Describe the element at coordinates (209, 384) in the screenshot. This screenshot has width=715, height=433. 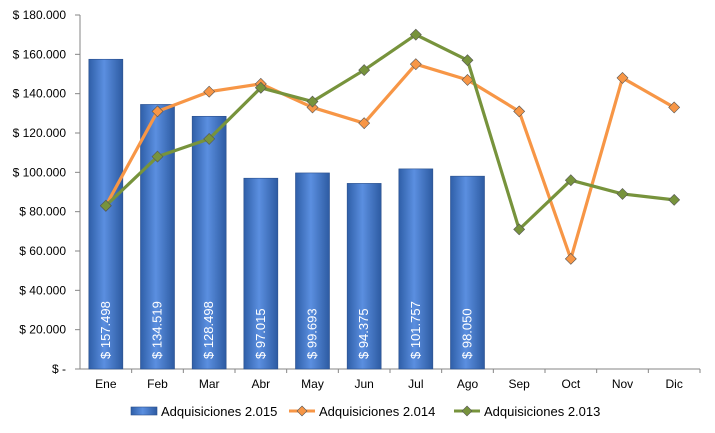
I see `x-tick-label: Mar` at that location.